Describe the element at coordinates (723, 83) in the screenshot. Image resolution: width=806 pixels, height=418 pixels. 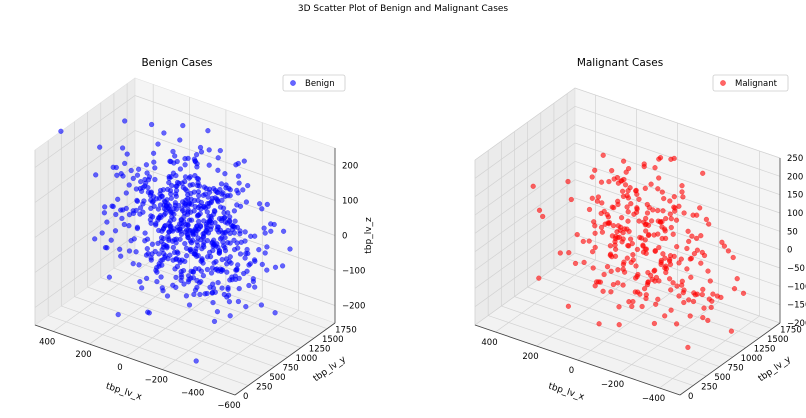
I see `legend-marker` at that location.